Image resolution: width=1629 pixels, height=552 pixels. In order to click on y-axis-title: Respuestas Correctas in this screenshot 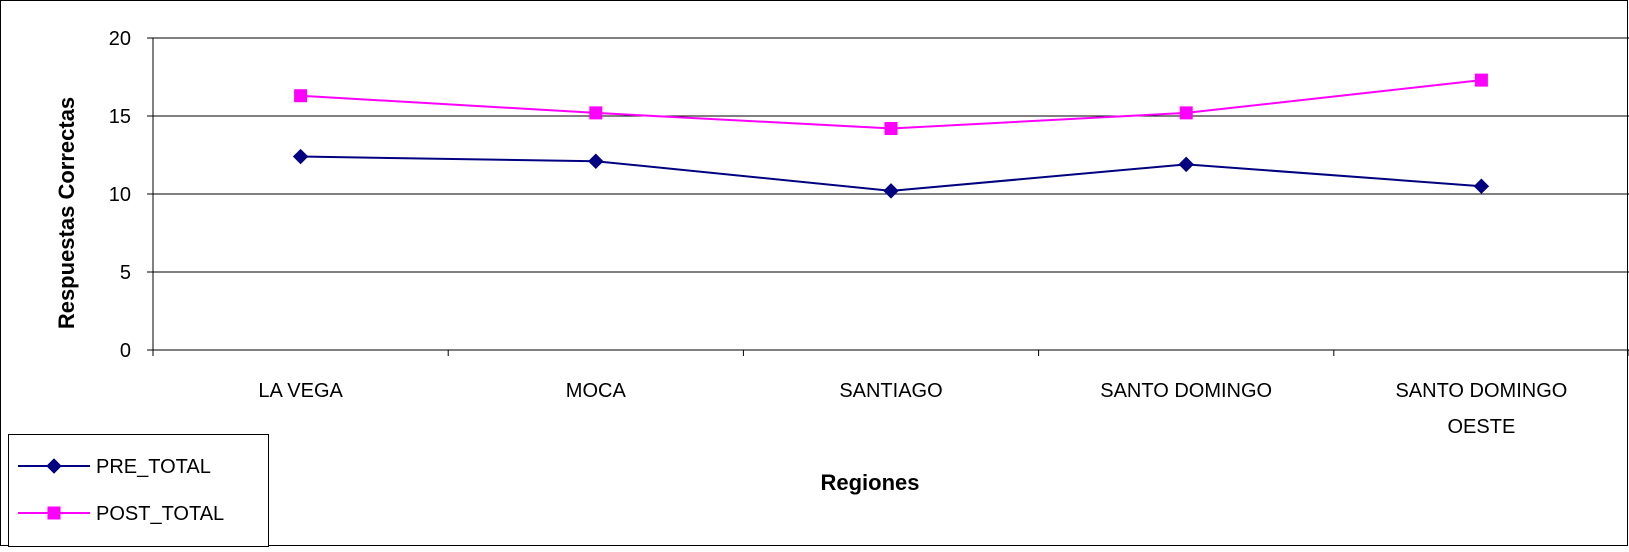, I will do `click(66, 213)`.